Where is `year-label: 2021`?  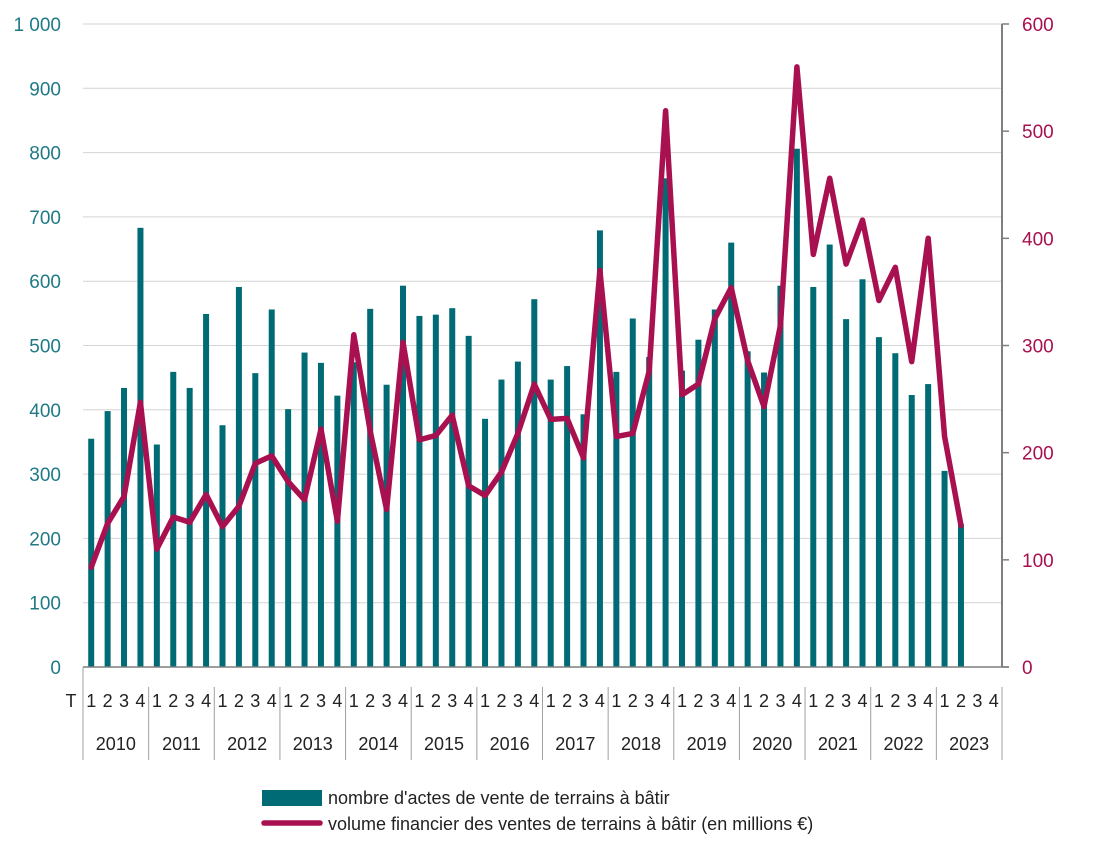
year-label: 2021 is located at coordinates (838, 744).